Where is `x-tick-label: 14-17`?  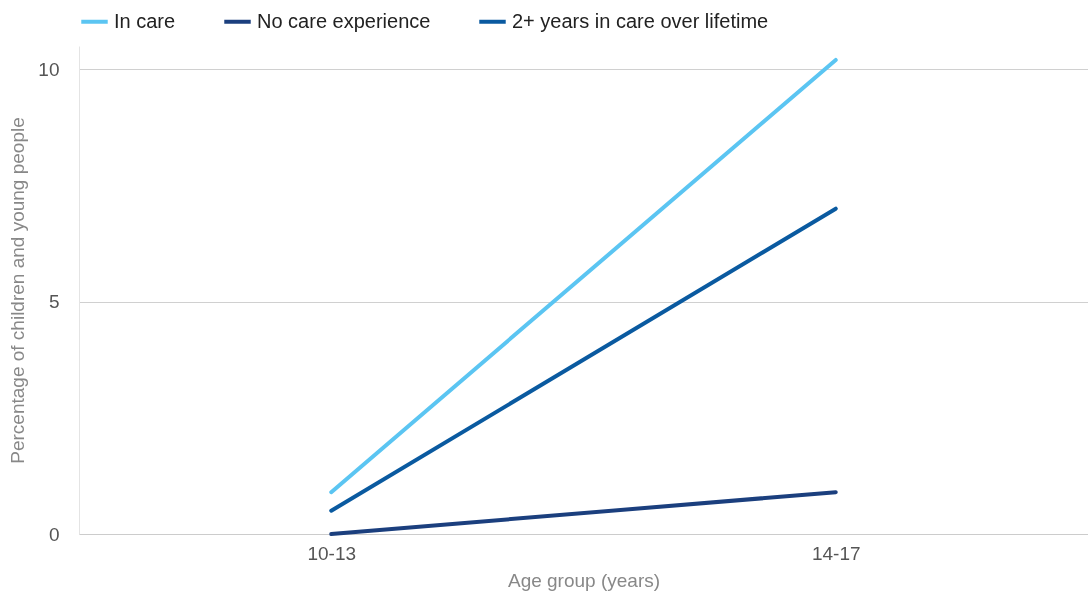
x-tick-label: 14-17 is located at coordinates (836, 553).